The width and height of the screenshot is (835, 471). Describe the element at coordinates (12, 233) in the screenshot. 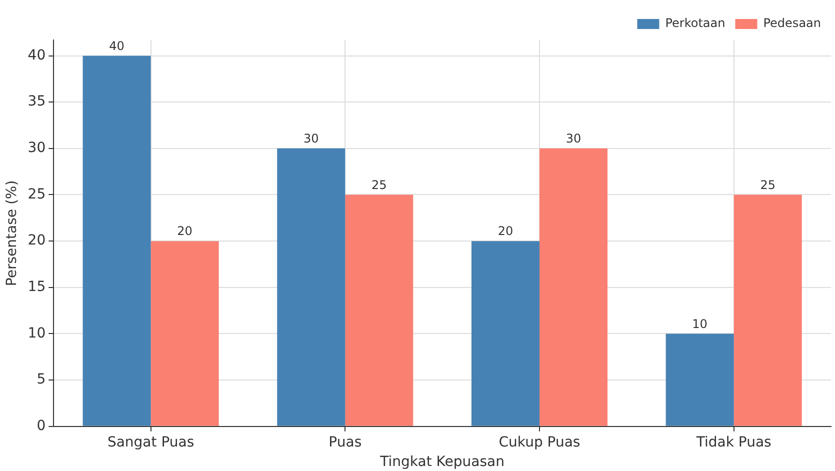

I see `y-axis-title: Persentase (%)` at that location.